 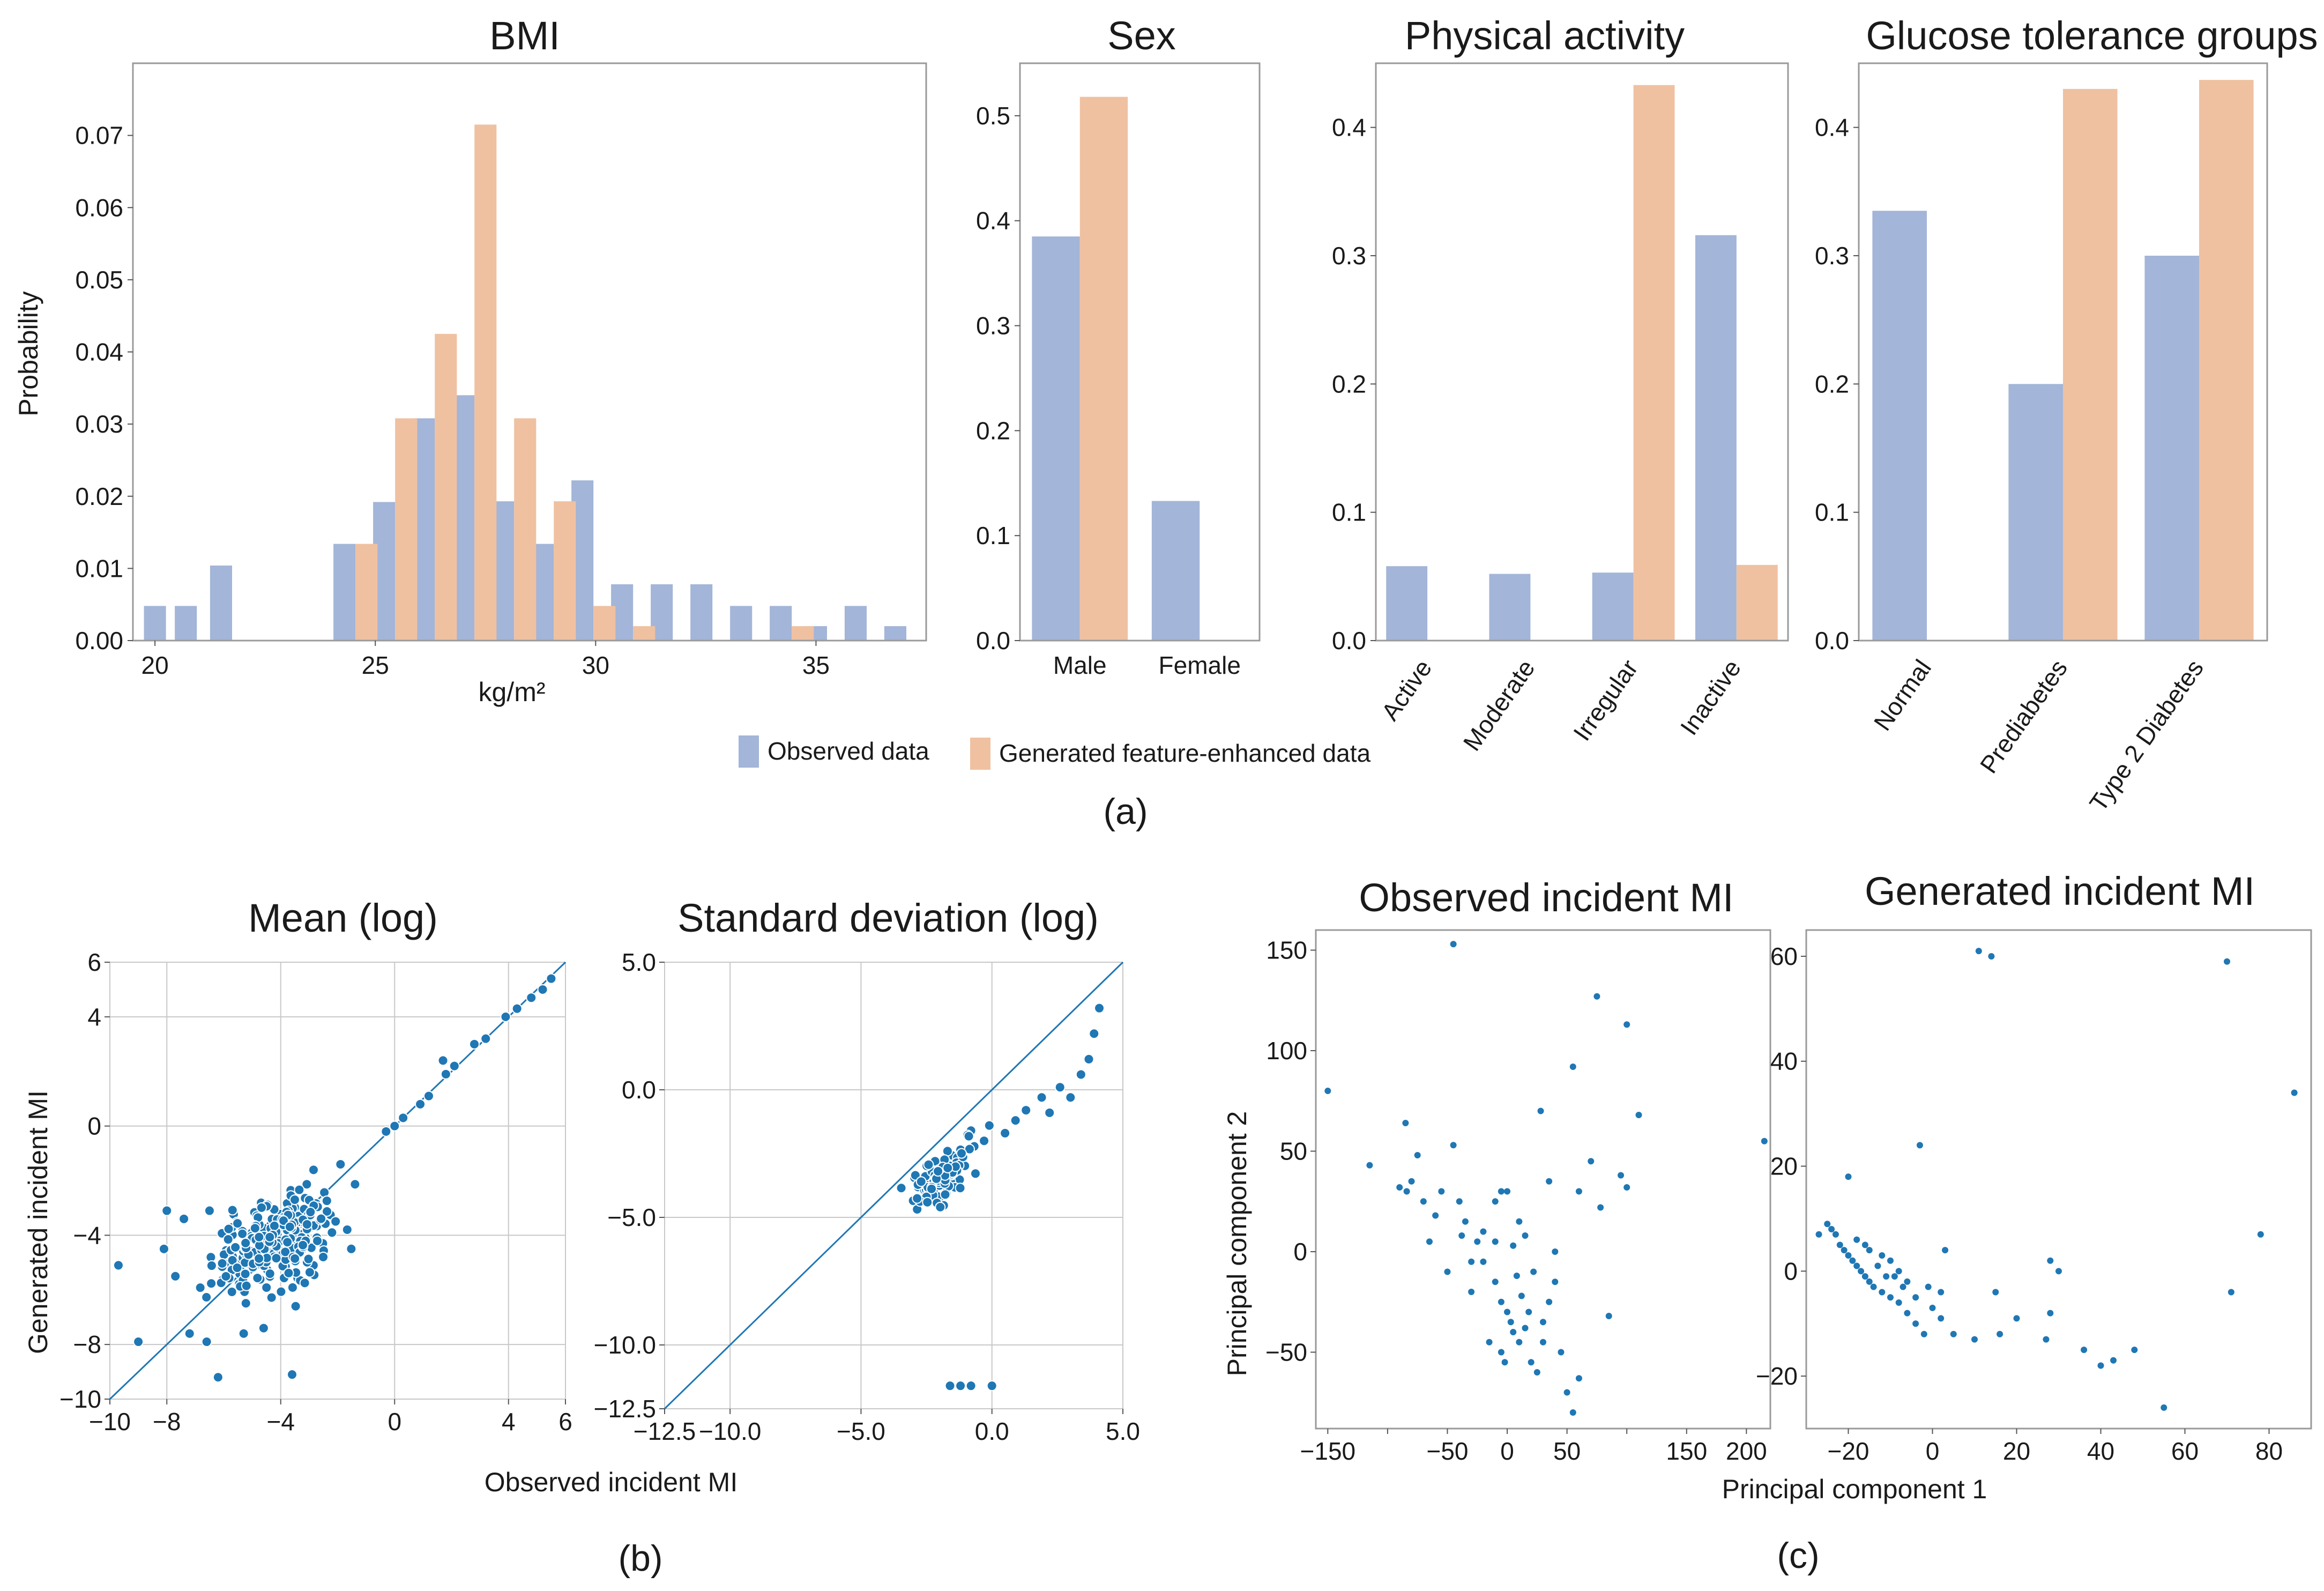 I want to click on mean-log-title: Mean (log), so click(x=343, y=918).